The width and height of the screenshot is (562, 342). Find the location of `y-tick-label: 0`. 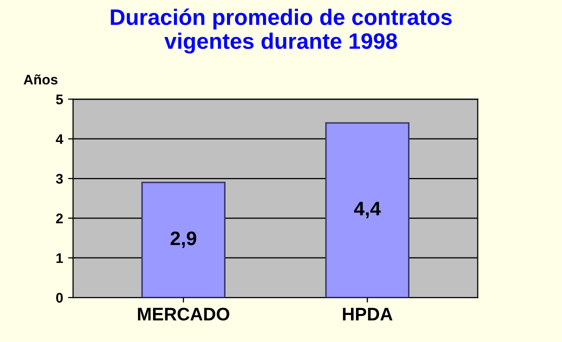

y-tick-label: 0 is located at coordinates (59, 297).